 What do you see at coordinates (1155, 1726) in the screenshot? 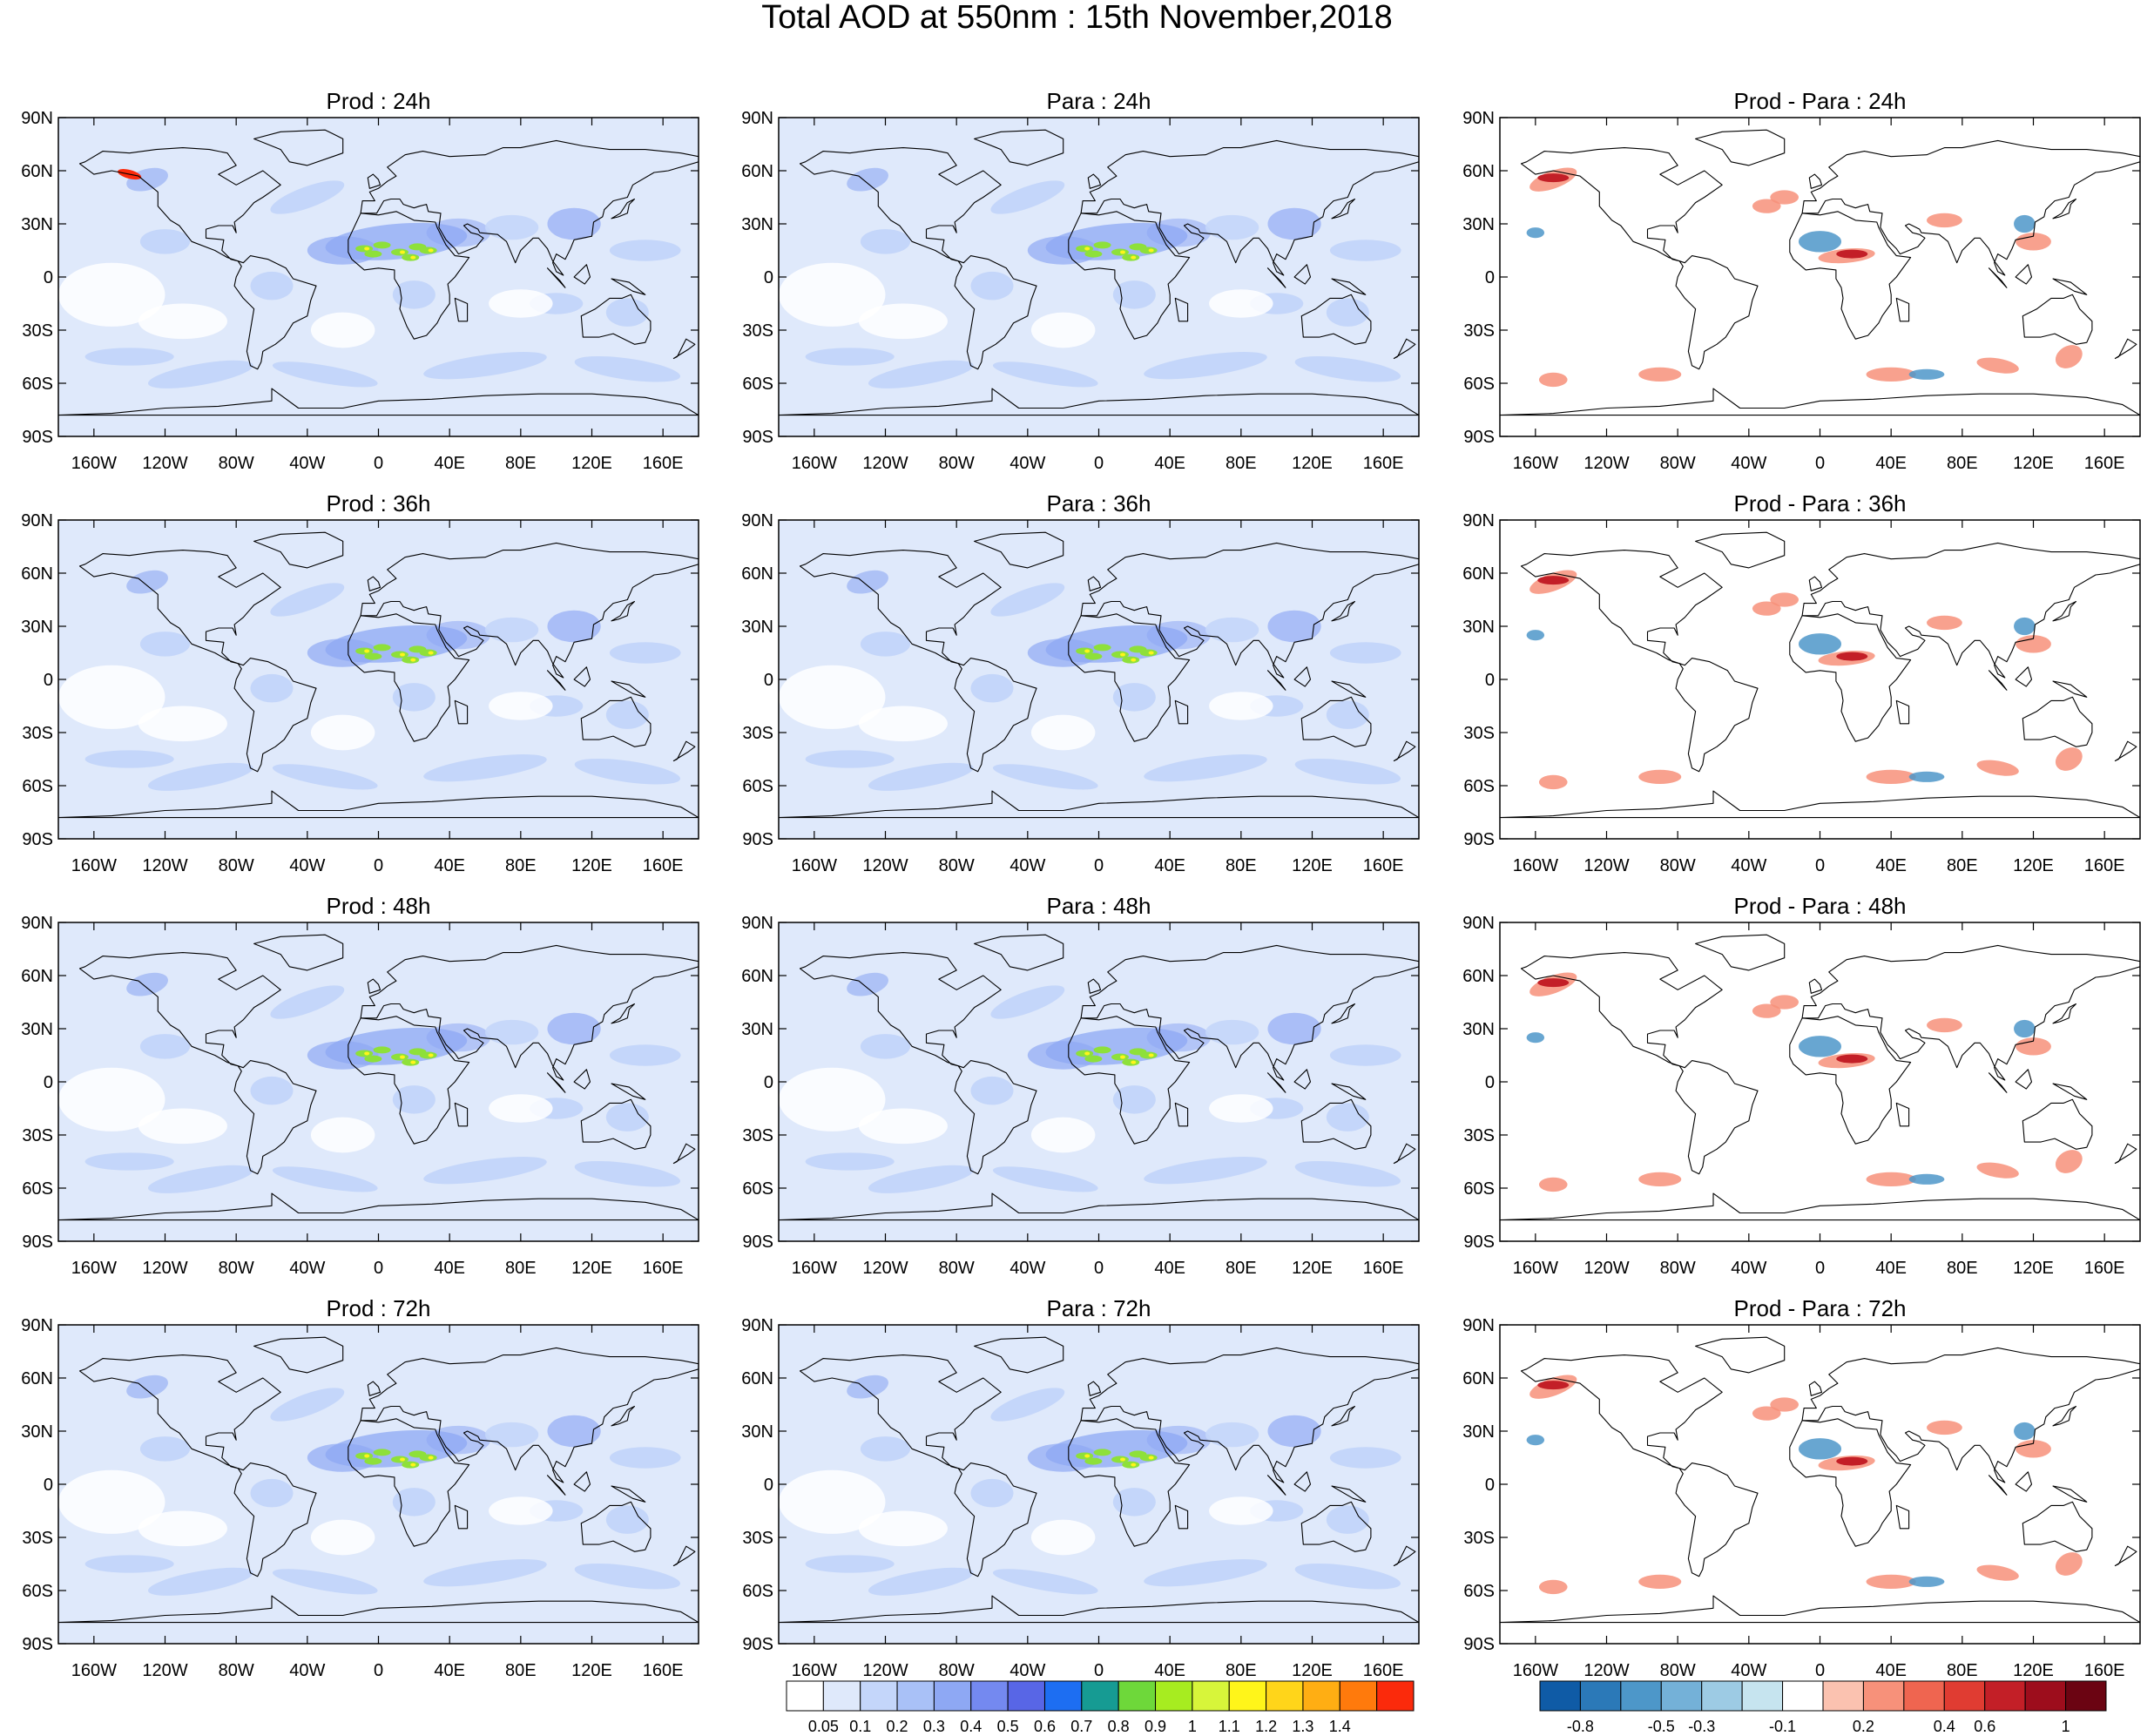
I see `colorbar-label: 0.9` at bounding box center [1155, 1726].